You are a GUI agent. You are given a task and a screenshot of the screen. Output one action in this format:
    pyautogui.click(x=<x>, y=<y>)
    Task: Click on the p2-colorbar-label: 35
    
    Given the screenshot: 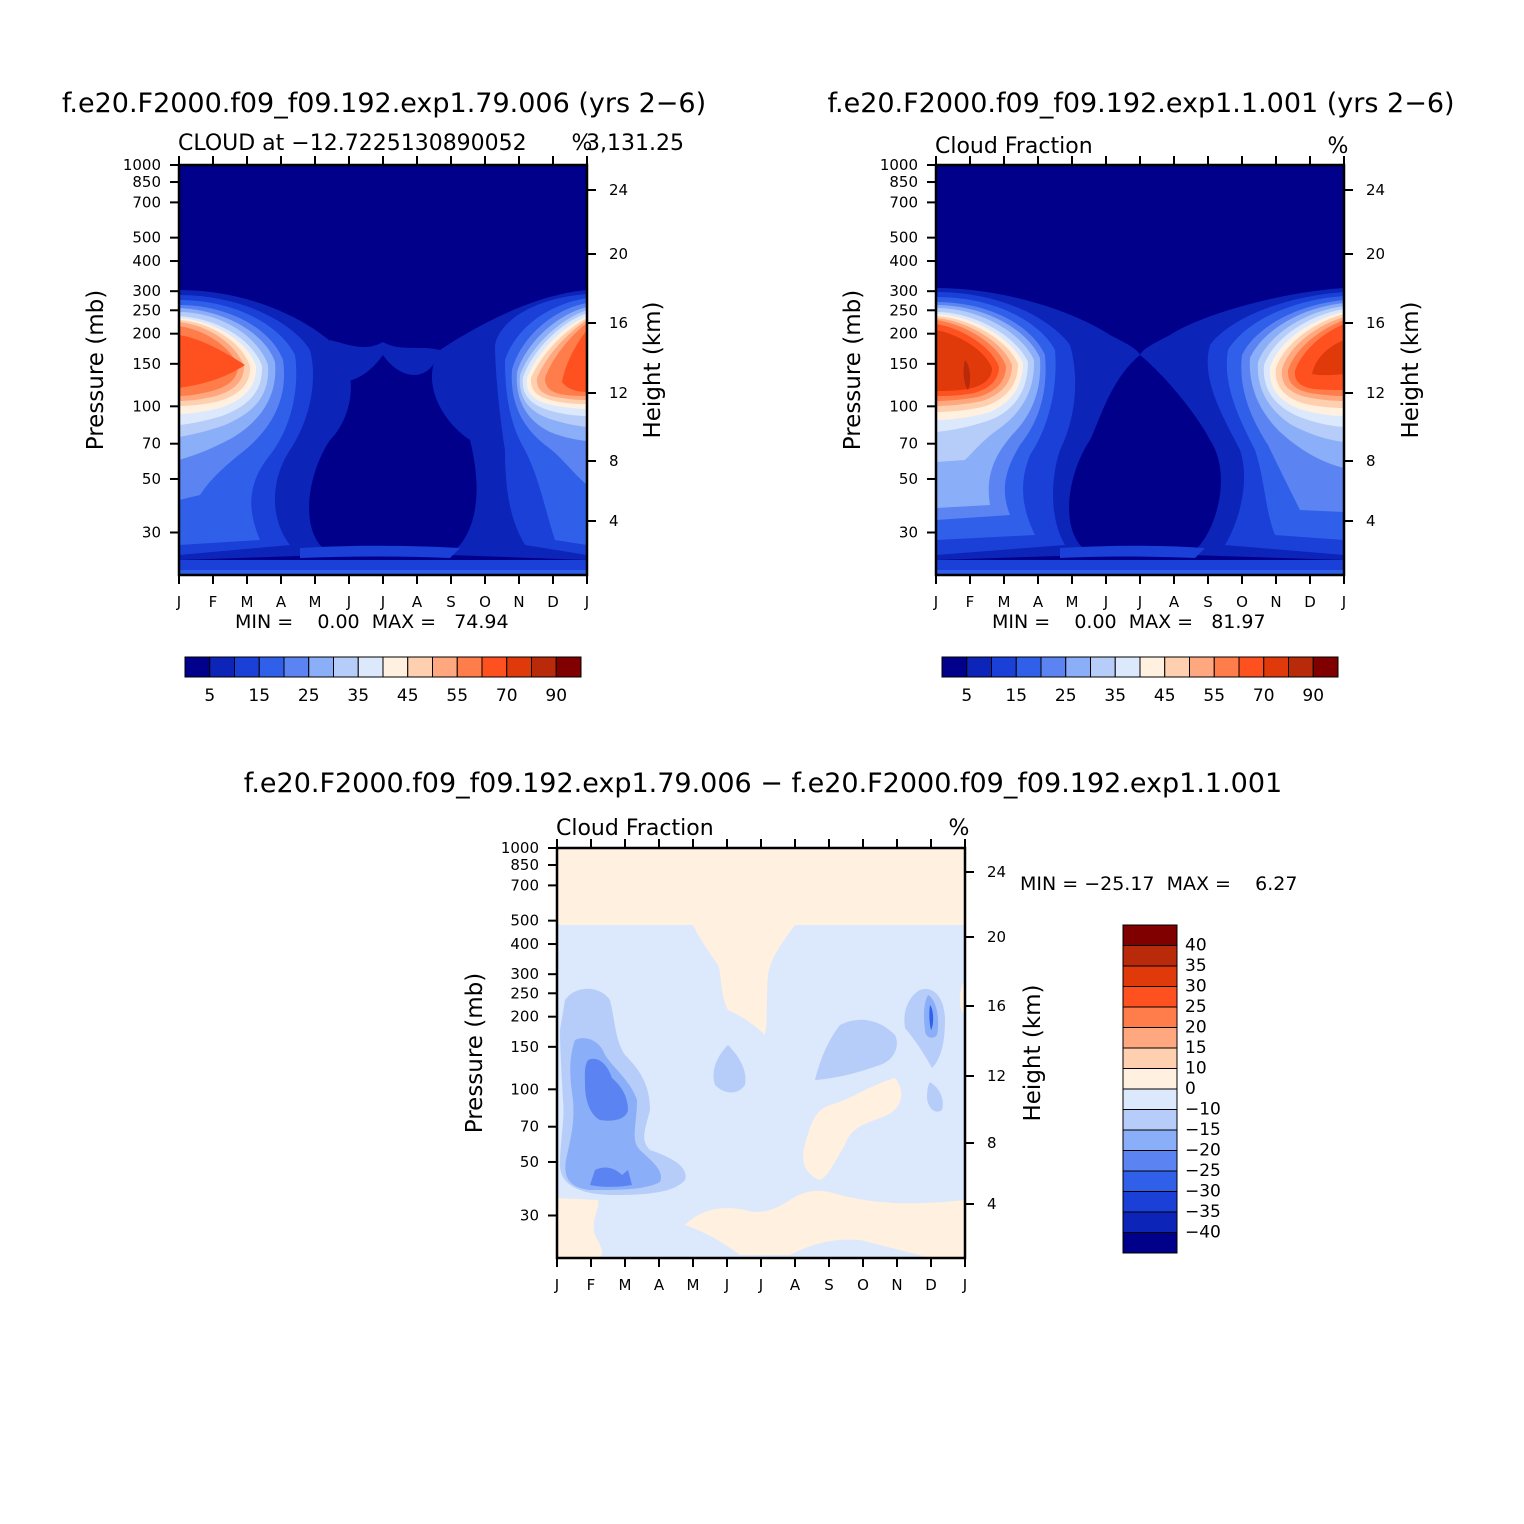 What is the action you would take?
    pyautogui.click(x=1115, y=696)
    